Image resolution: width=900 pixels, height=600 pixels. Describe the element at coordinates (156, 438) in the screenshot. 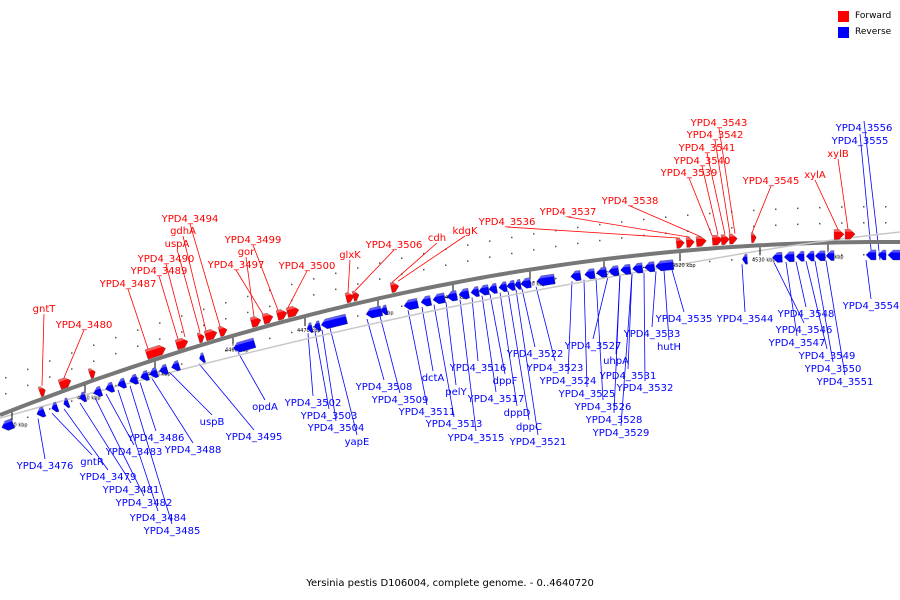

I see `gene-label-ypd4-3486: YPD4_3486` at that location.